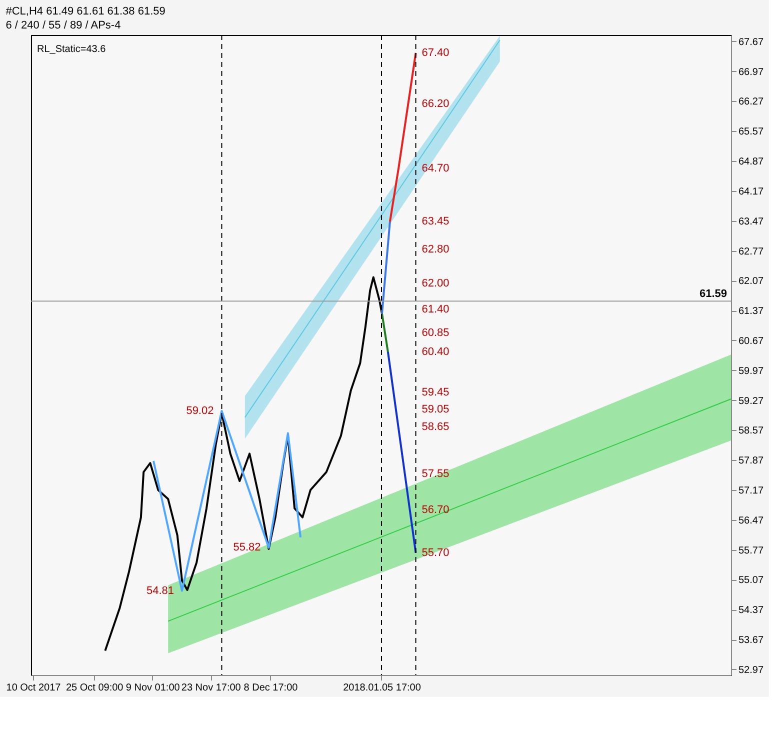  I want to click on annotation: 56.70, so click(436, 510).